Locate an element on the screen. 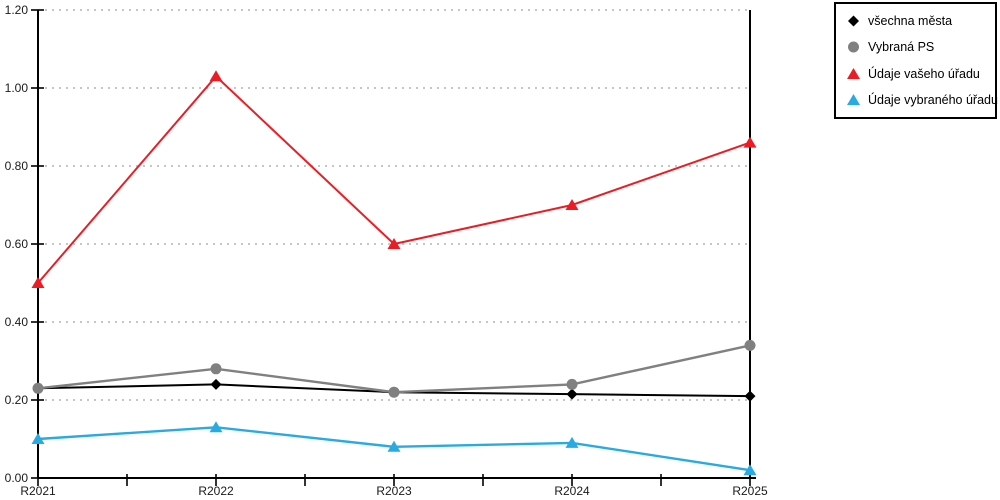 The image size is (1000, 500). svg-text: 0.60 is located at coordinates (17, 244).